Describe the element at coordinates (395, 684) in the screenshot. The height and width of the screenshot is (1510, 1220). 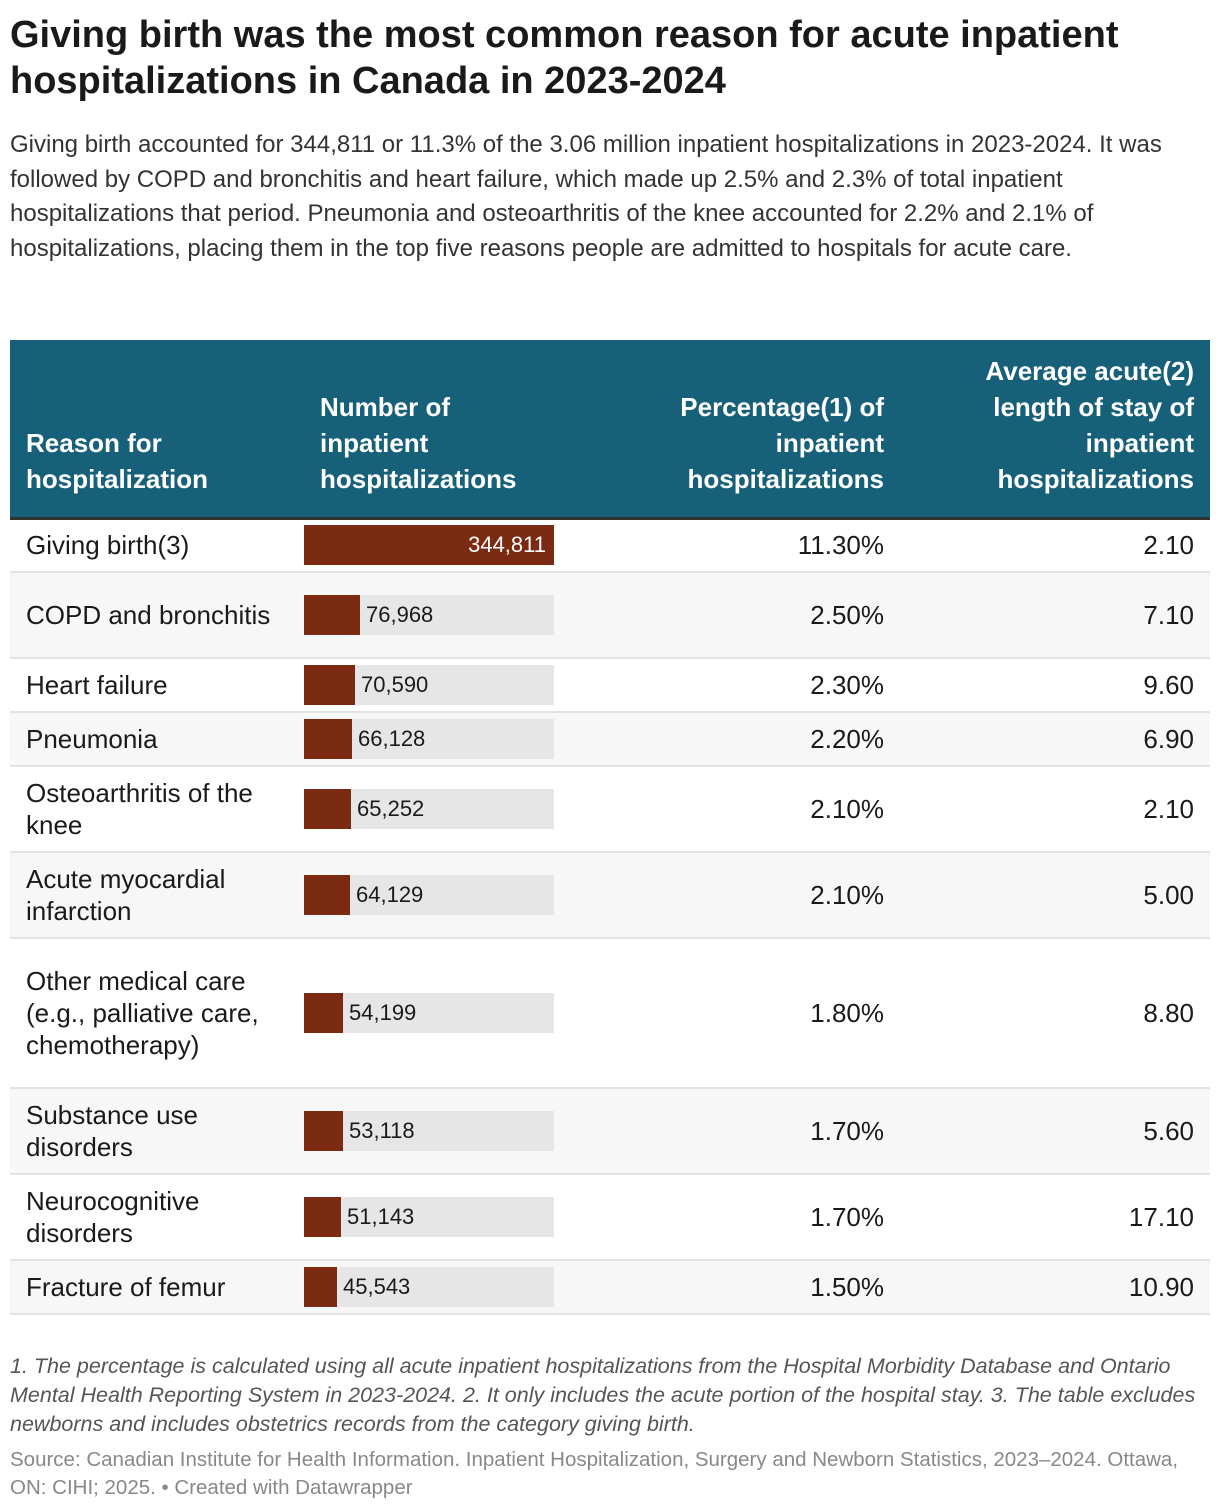
I see `bar-value-label: 70,590` at that location.